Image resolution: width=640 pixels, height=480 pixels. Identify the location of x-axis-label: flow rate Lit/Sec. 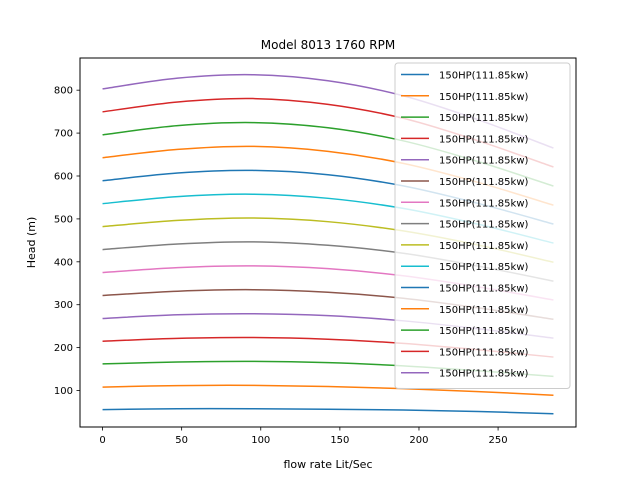
(328, 464).